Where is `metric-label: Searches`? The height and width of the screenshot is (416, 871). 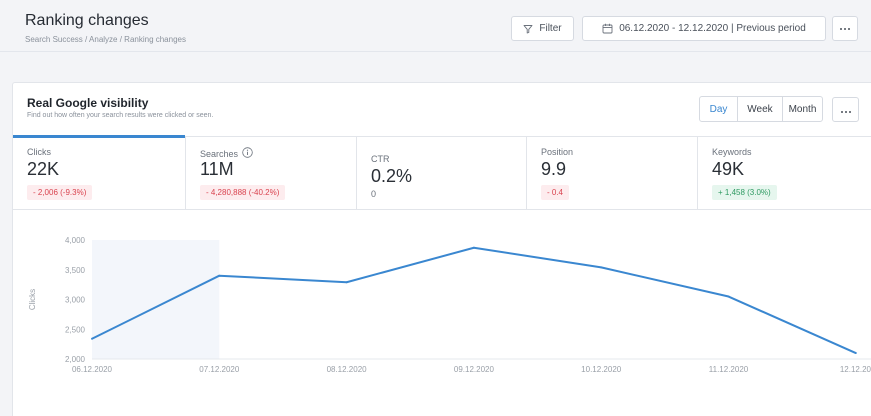
metric-label: Searches is located at coordinates (226, 153).